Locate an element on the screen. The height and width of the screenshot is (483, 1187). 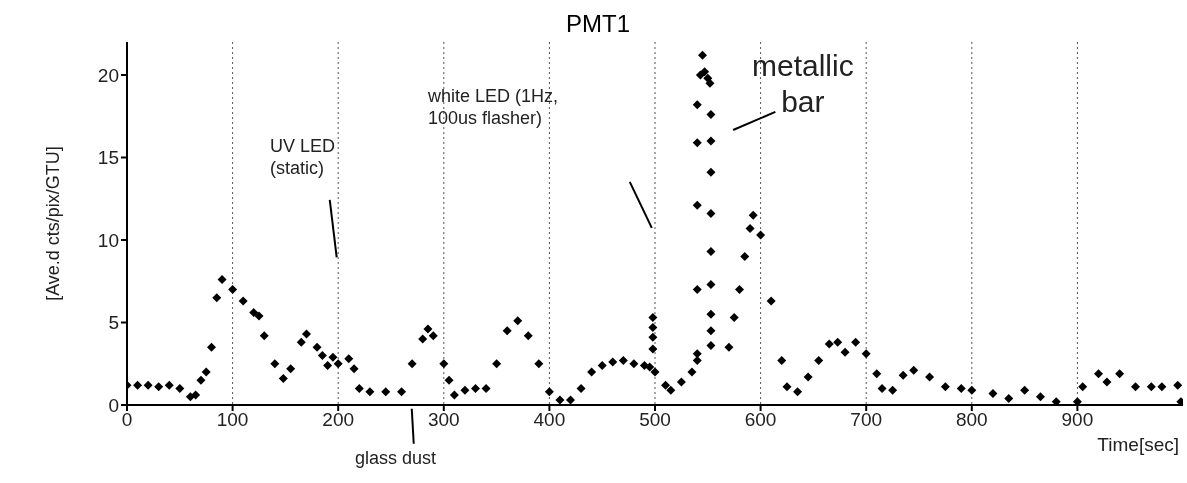
y-tick-label: 0 is located at coordinates (113, 405).